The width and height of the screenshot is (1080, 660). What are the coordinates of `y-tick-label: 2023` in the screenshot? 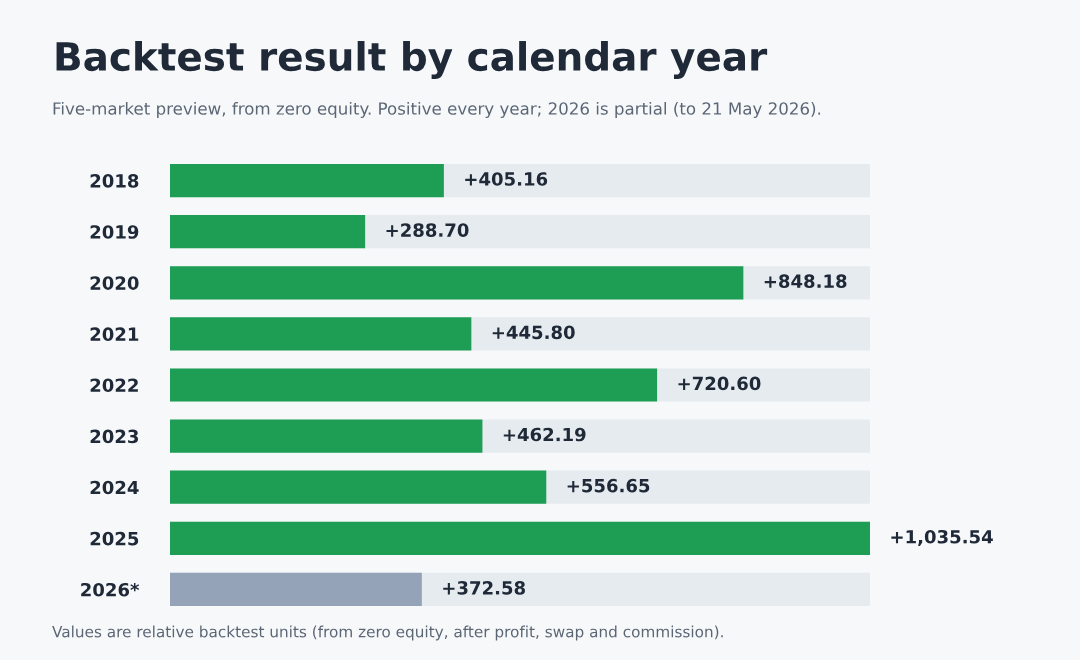 It's located at (114, 436).